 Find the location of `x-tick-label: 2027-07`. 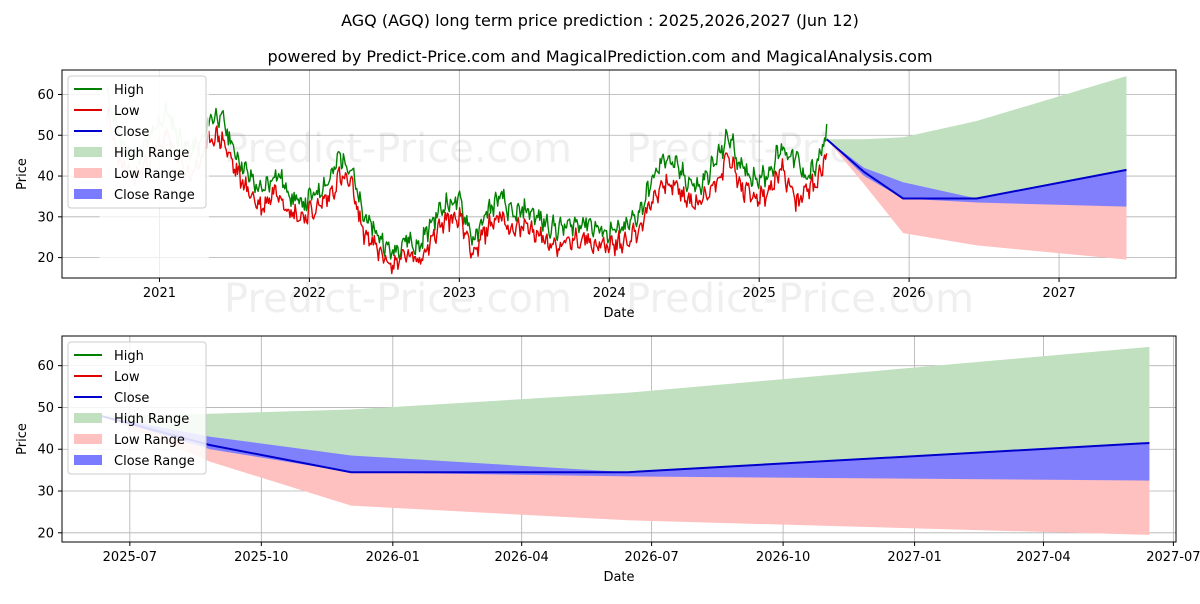

x-tick-label: 2027-07 is located at coordinates (1173, 557).